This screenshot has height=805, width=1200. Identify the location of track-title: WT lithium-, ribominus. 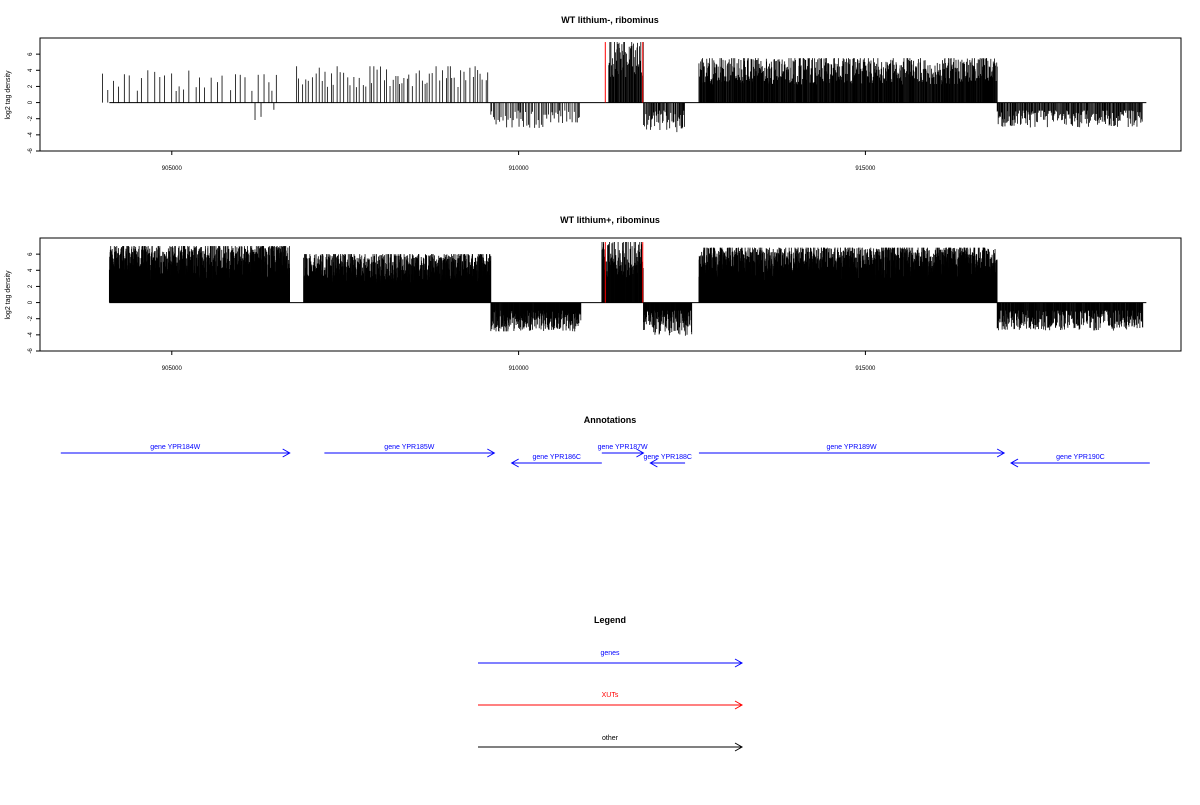
(610, 20).